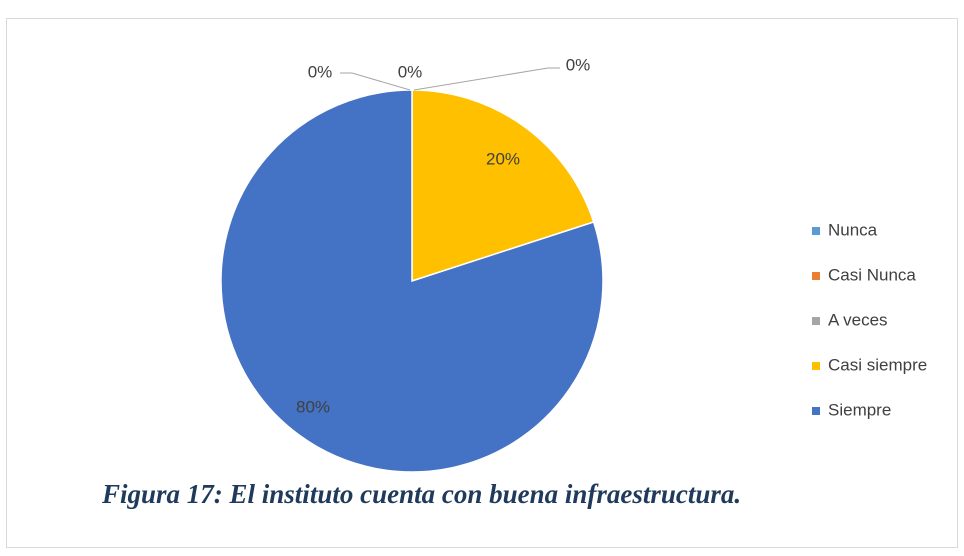 This screenshot has height=556, width=964. Describe the element at coordinates (313, 406) in the screenshot. I see `data-label: 80%` at that location.